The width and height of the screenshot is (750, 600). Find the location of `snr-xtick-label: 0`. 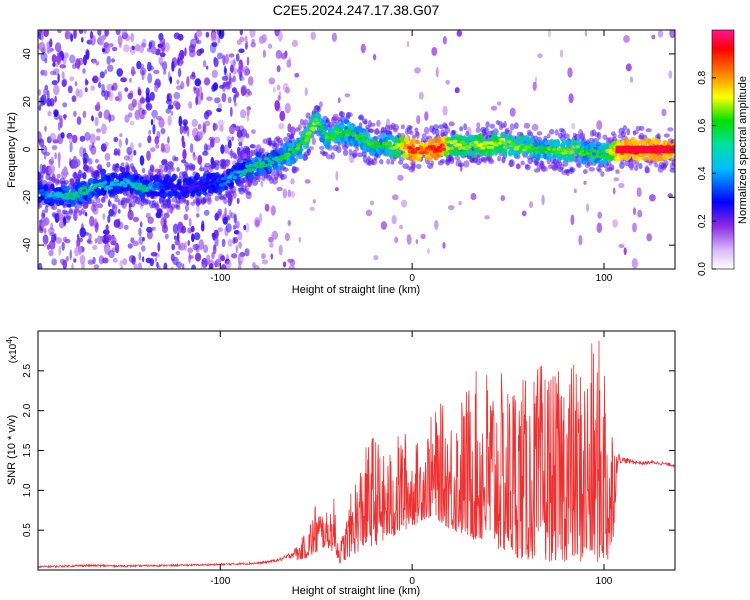

snr-xtick-label: 0 is located at coordinates (412, 581).